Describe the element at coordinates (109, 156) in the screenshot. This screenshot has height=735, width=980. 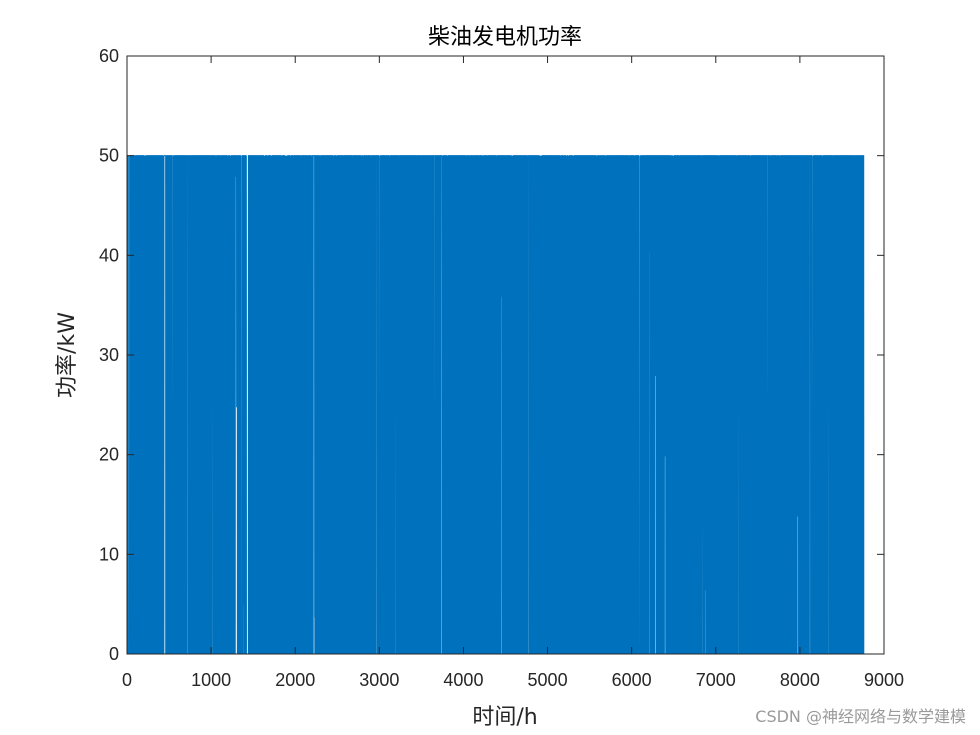
I see `y-tick-label: 50` at that location.